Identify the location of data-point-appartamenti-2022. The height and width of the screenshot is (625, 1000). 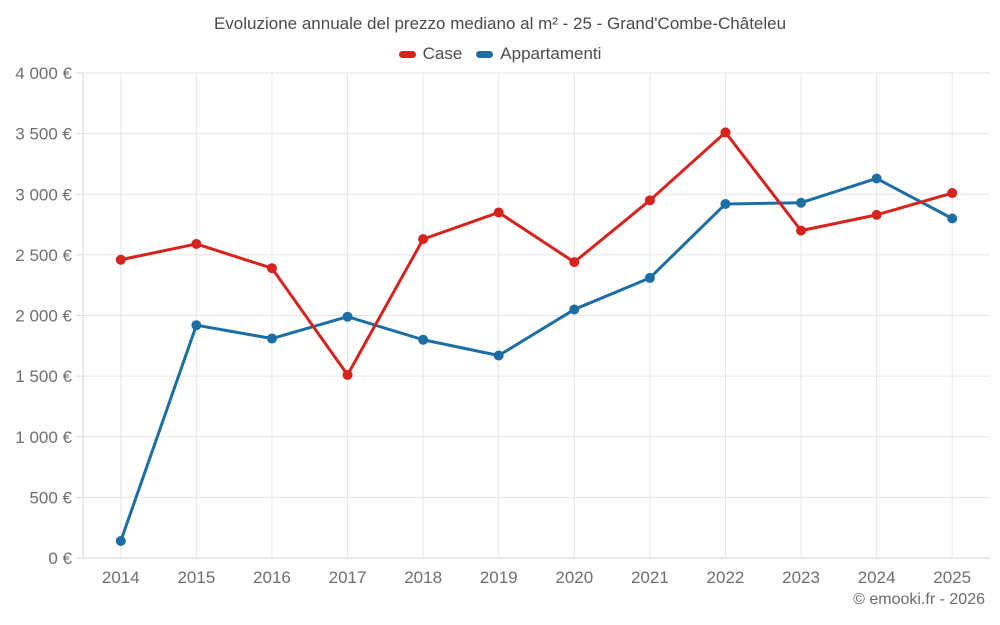
(725, 203).